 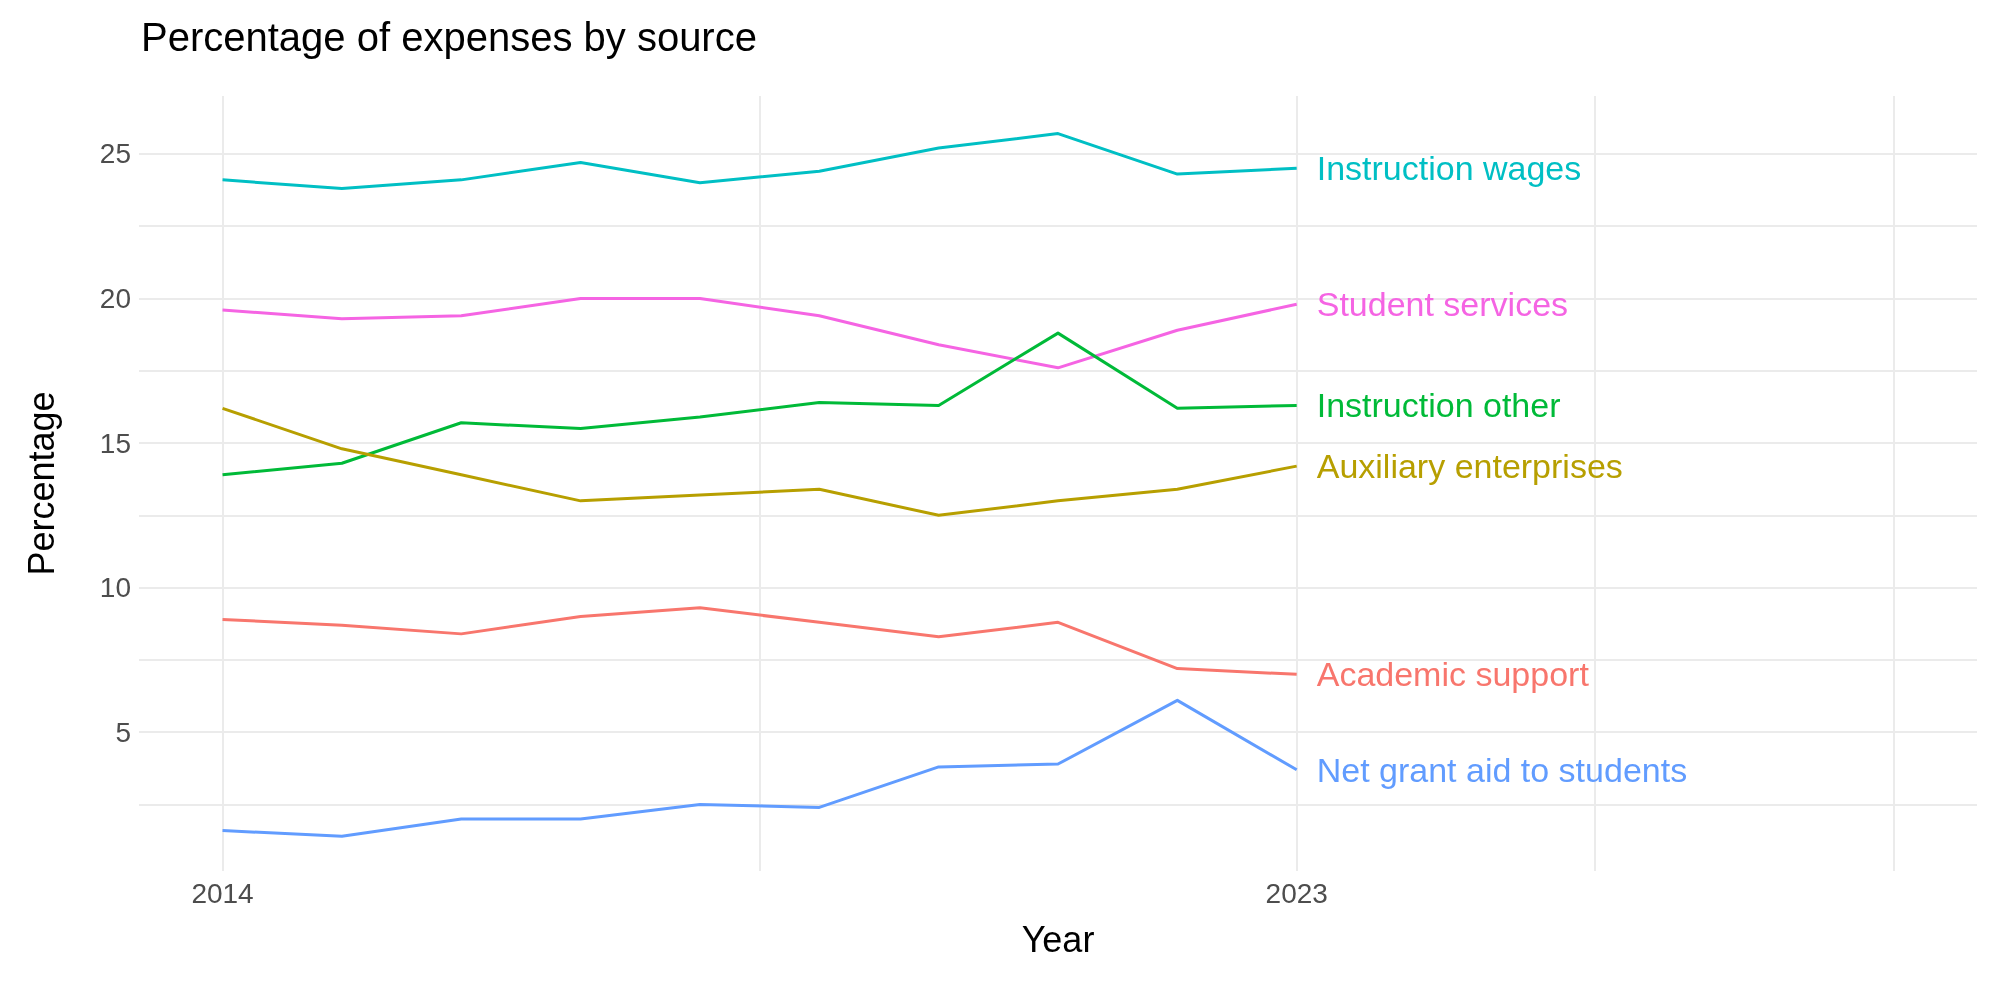 I want to click on series-label: Instruction wages, so click(x=1449, y=168).